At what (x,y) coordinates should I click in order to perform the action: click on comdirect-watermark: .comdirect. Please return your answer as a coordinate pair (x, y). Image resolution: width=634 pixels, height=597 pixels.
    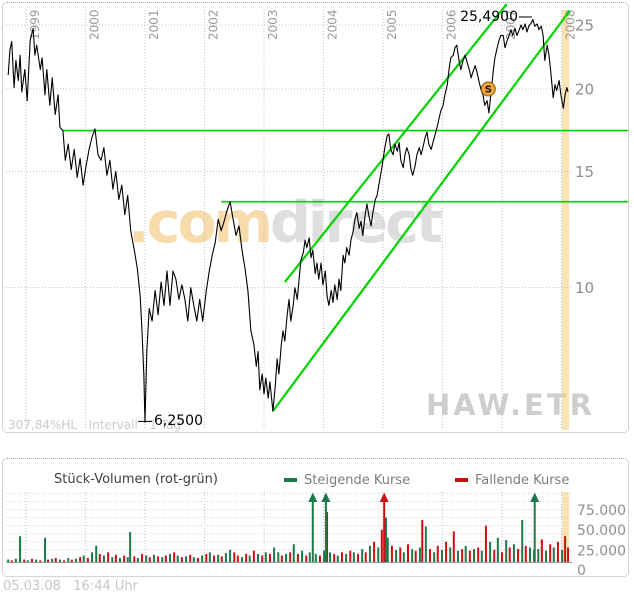
    Looking at the image, I should click on (285, 223).